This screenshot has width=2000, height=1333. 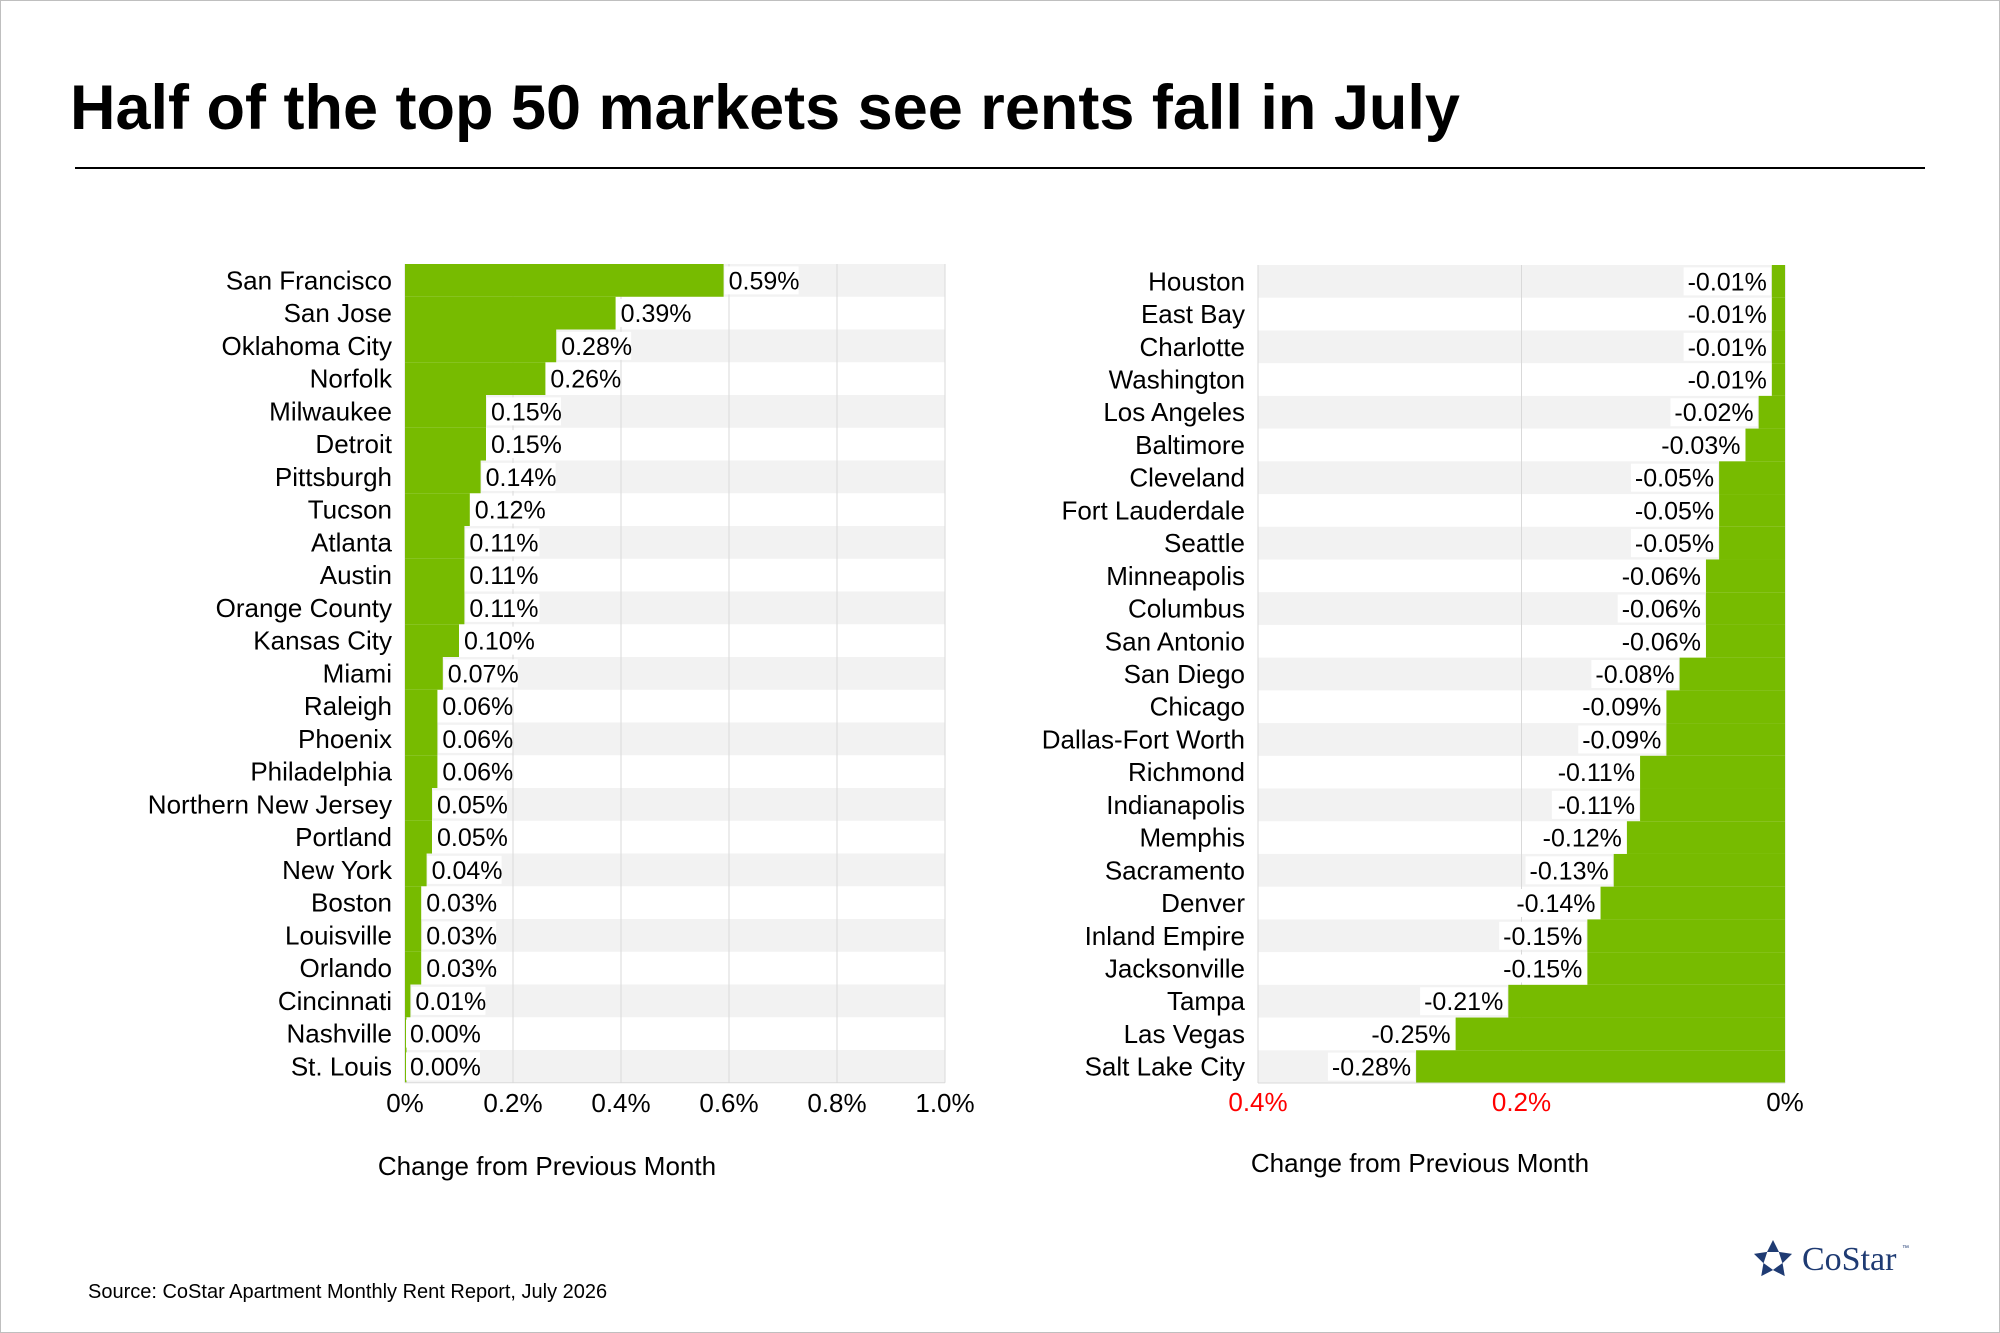 I want to click on costar-logo: CoStar ™, so click(x=1835, y=1262).